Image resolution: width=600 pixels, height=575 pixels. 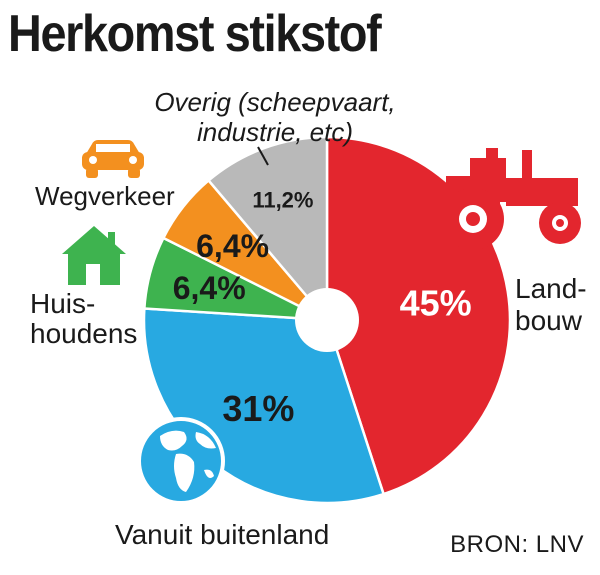 What do you see at coordinates (551, 288) in the screenshot?
I see `label-landbouw-line1: Land-` at bounding box center [551, 288].